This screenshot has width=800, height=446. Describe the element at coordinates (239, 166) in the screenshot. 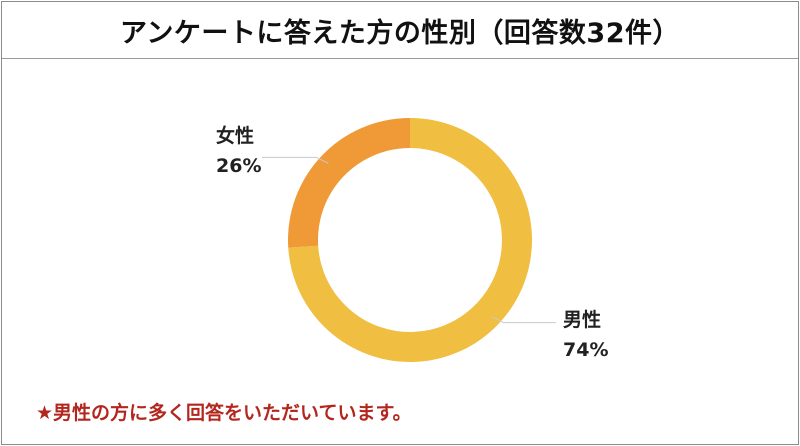

I see `slice-percent-female: 26%` at that location.